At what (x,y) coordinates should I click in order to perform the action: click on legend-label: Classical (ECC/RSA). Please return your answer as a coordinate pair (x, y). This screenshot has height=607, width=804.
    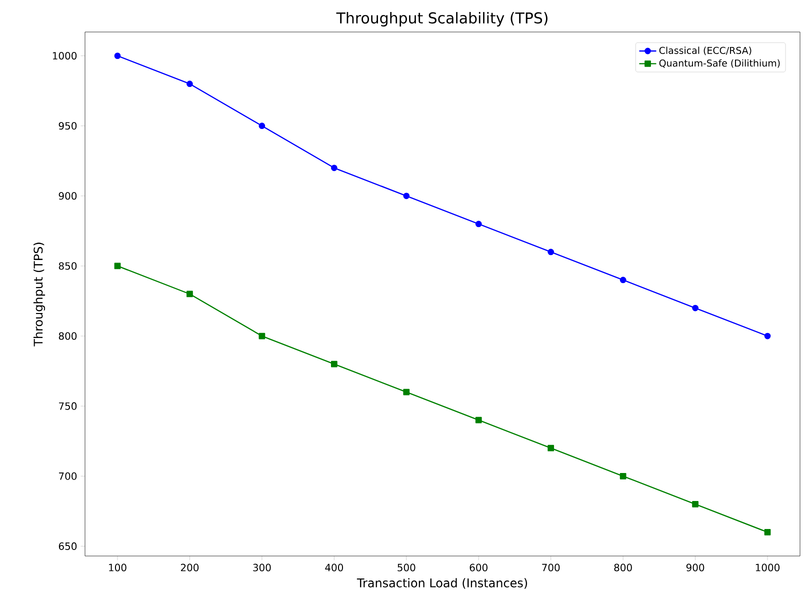
    Looking at the image, I should click on (705, 51).